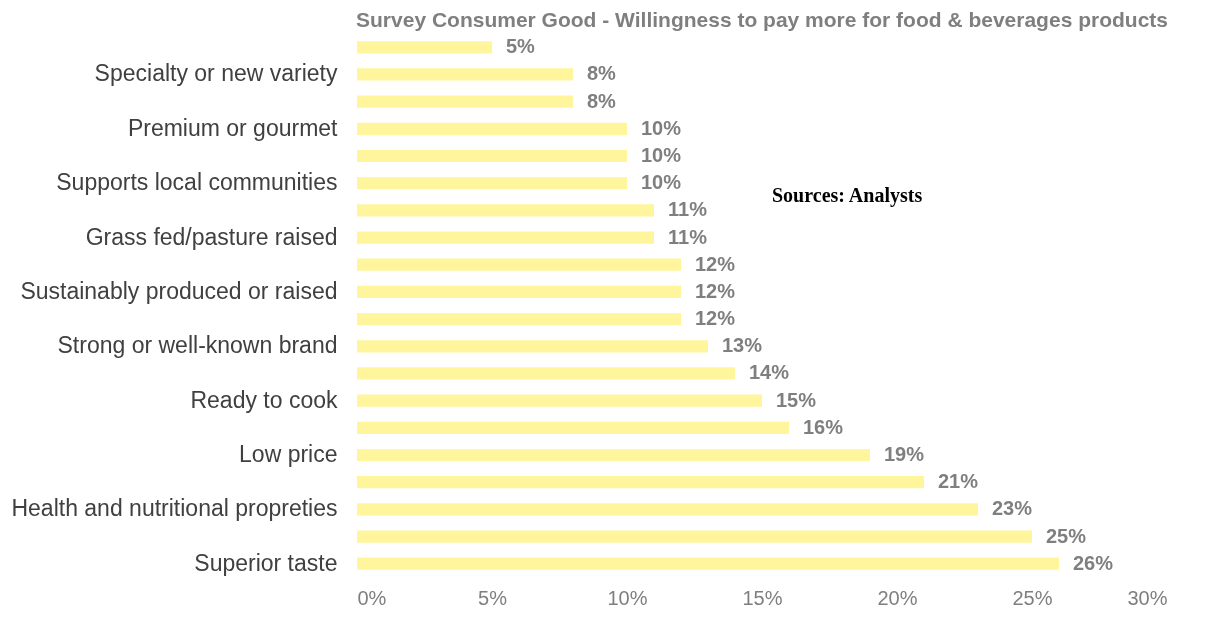 The height and width of the screenshot is (630, 1230). Describe the element at coordinates (769, 372) in the screenshot. I see `data-label: 14%` at that location.